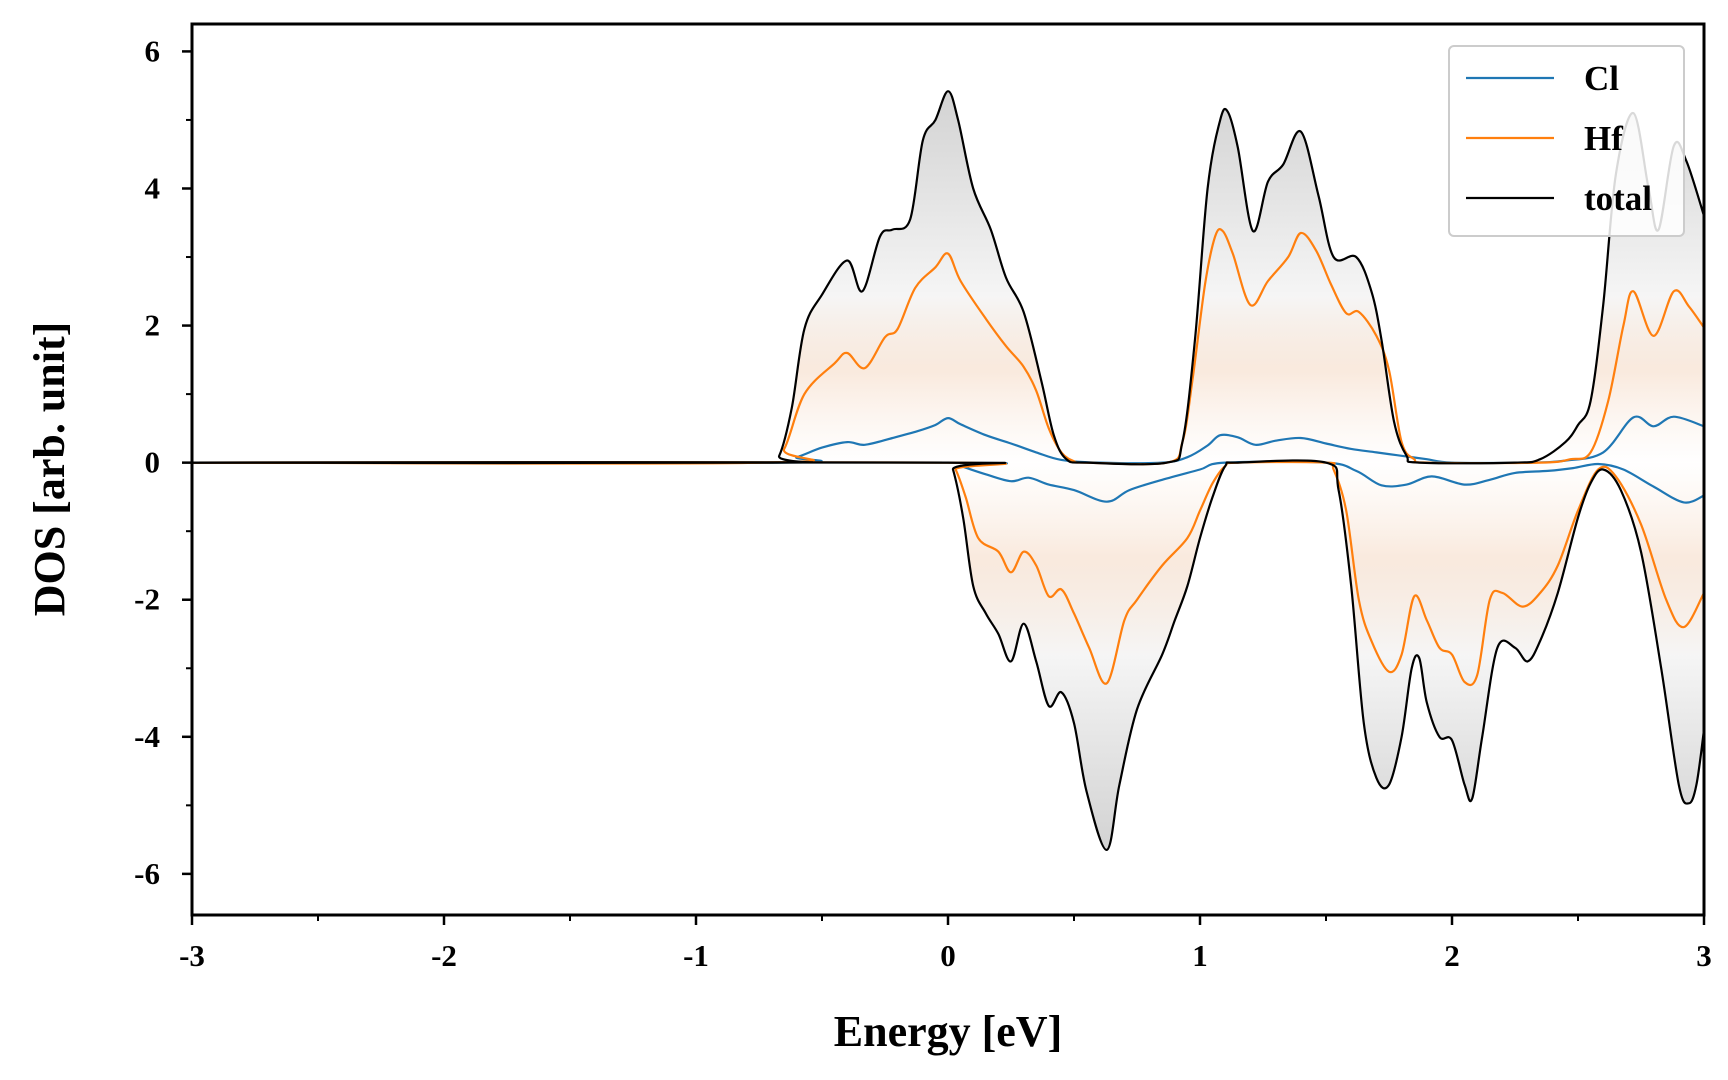 The image size is (1728, 1080). What do you see at coordinates (147, 873) in the screenshot?
I see `y-tick-label: -6` at bounding box center [147, 873].